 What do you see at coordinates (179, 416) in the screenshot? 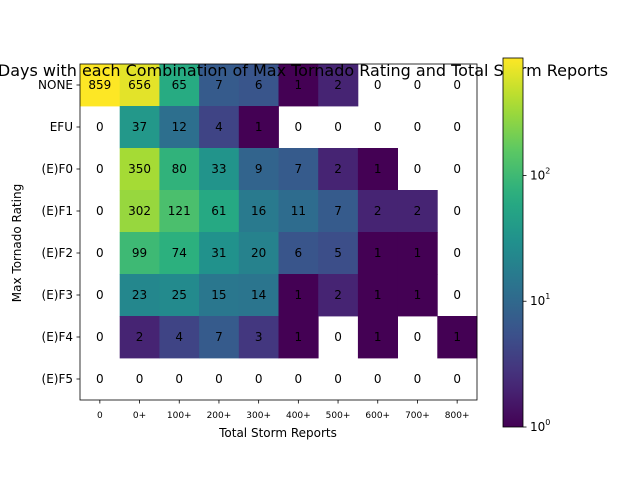
I see `x-tick-label: 100+` at bounding box center [179, 416].